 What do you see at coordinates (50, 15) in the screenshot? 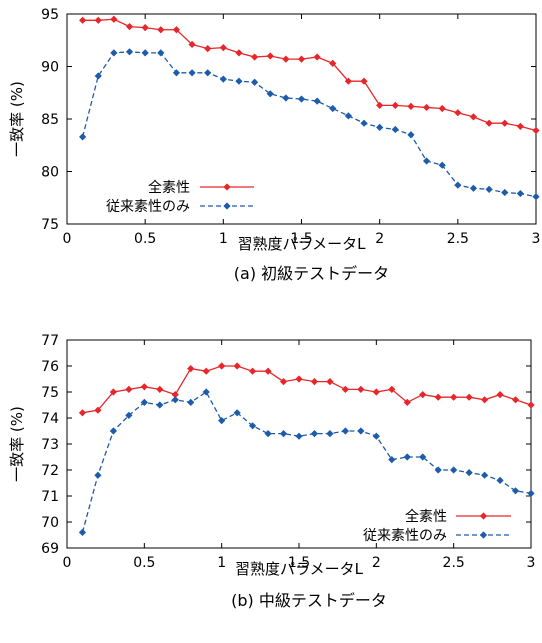
I see `y-tick-label: 95` at bounding box center [50, 15].